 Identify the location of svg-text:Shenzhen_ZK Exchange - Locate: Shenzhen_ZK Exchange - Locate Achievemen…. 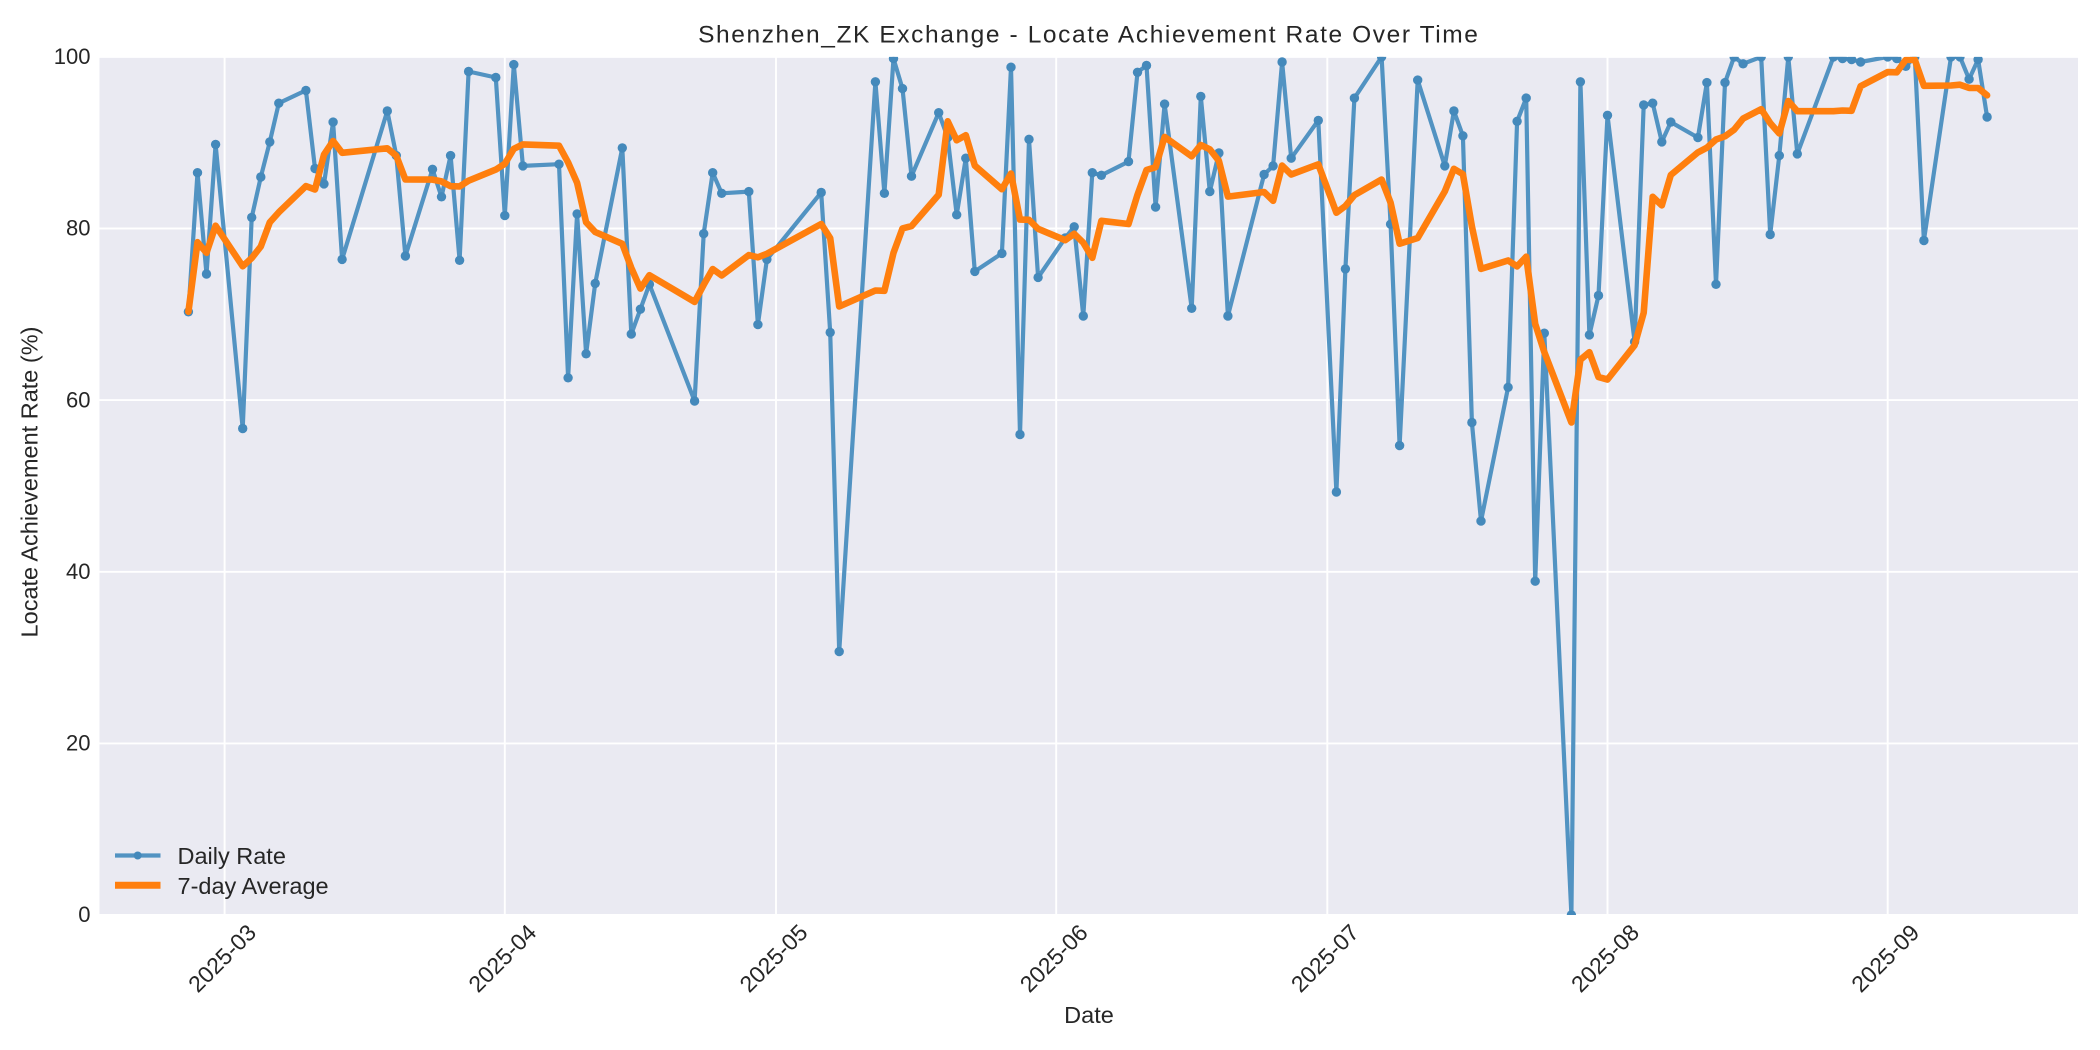
(1088, 34).